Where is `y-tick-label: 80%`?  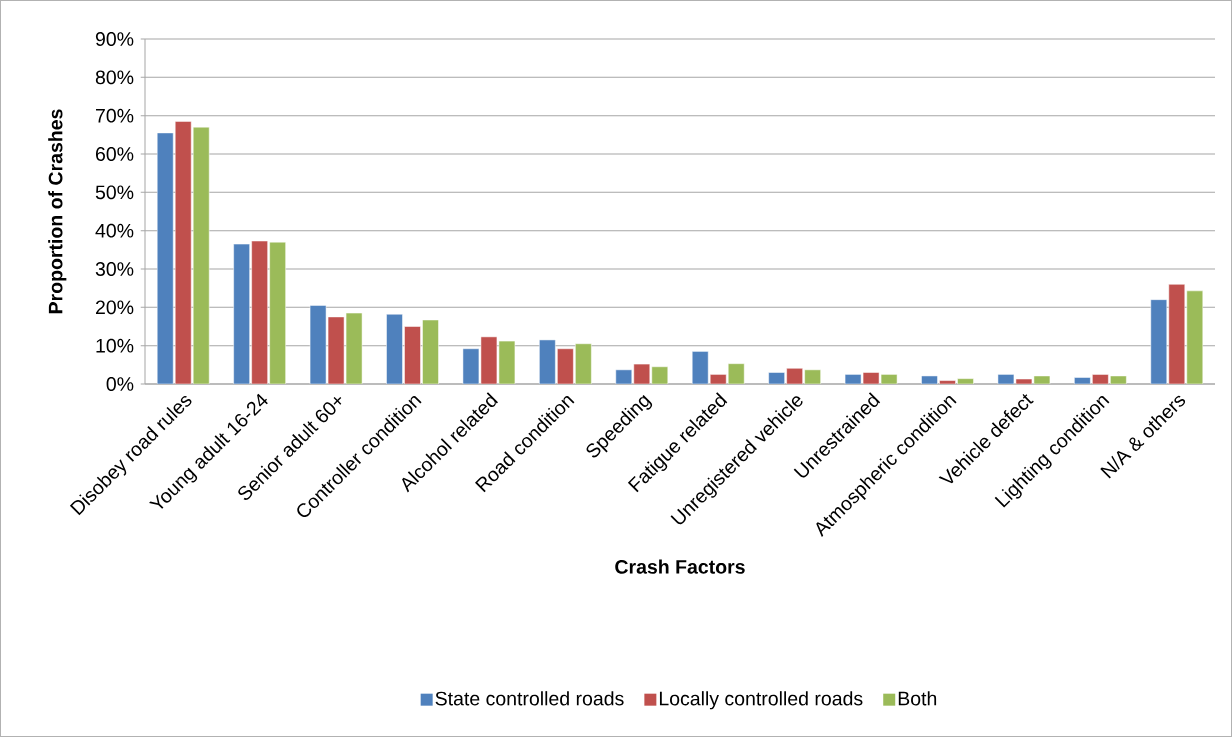
y-tick-label: 80% is located at coordinates (114, 77).